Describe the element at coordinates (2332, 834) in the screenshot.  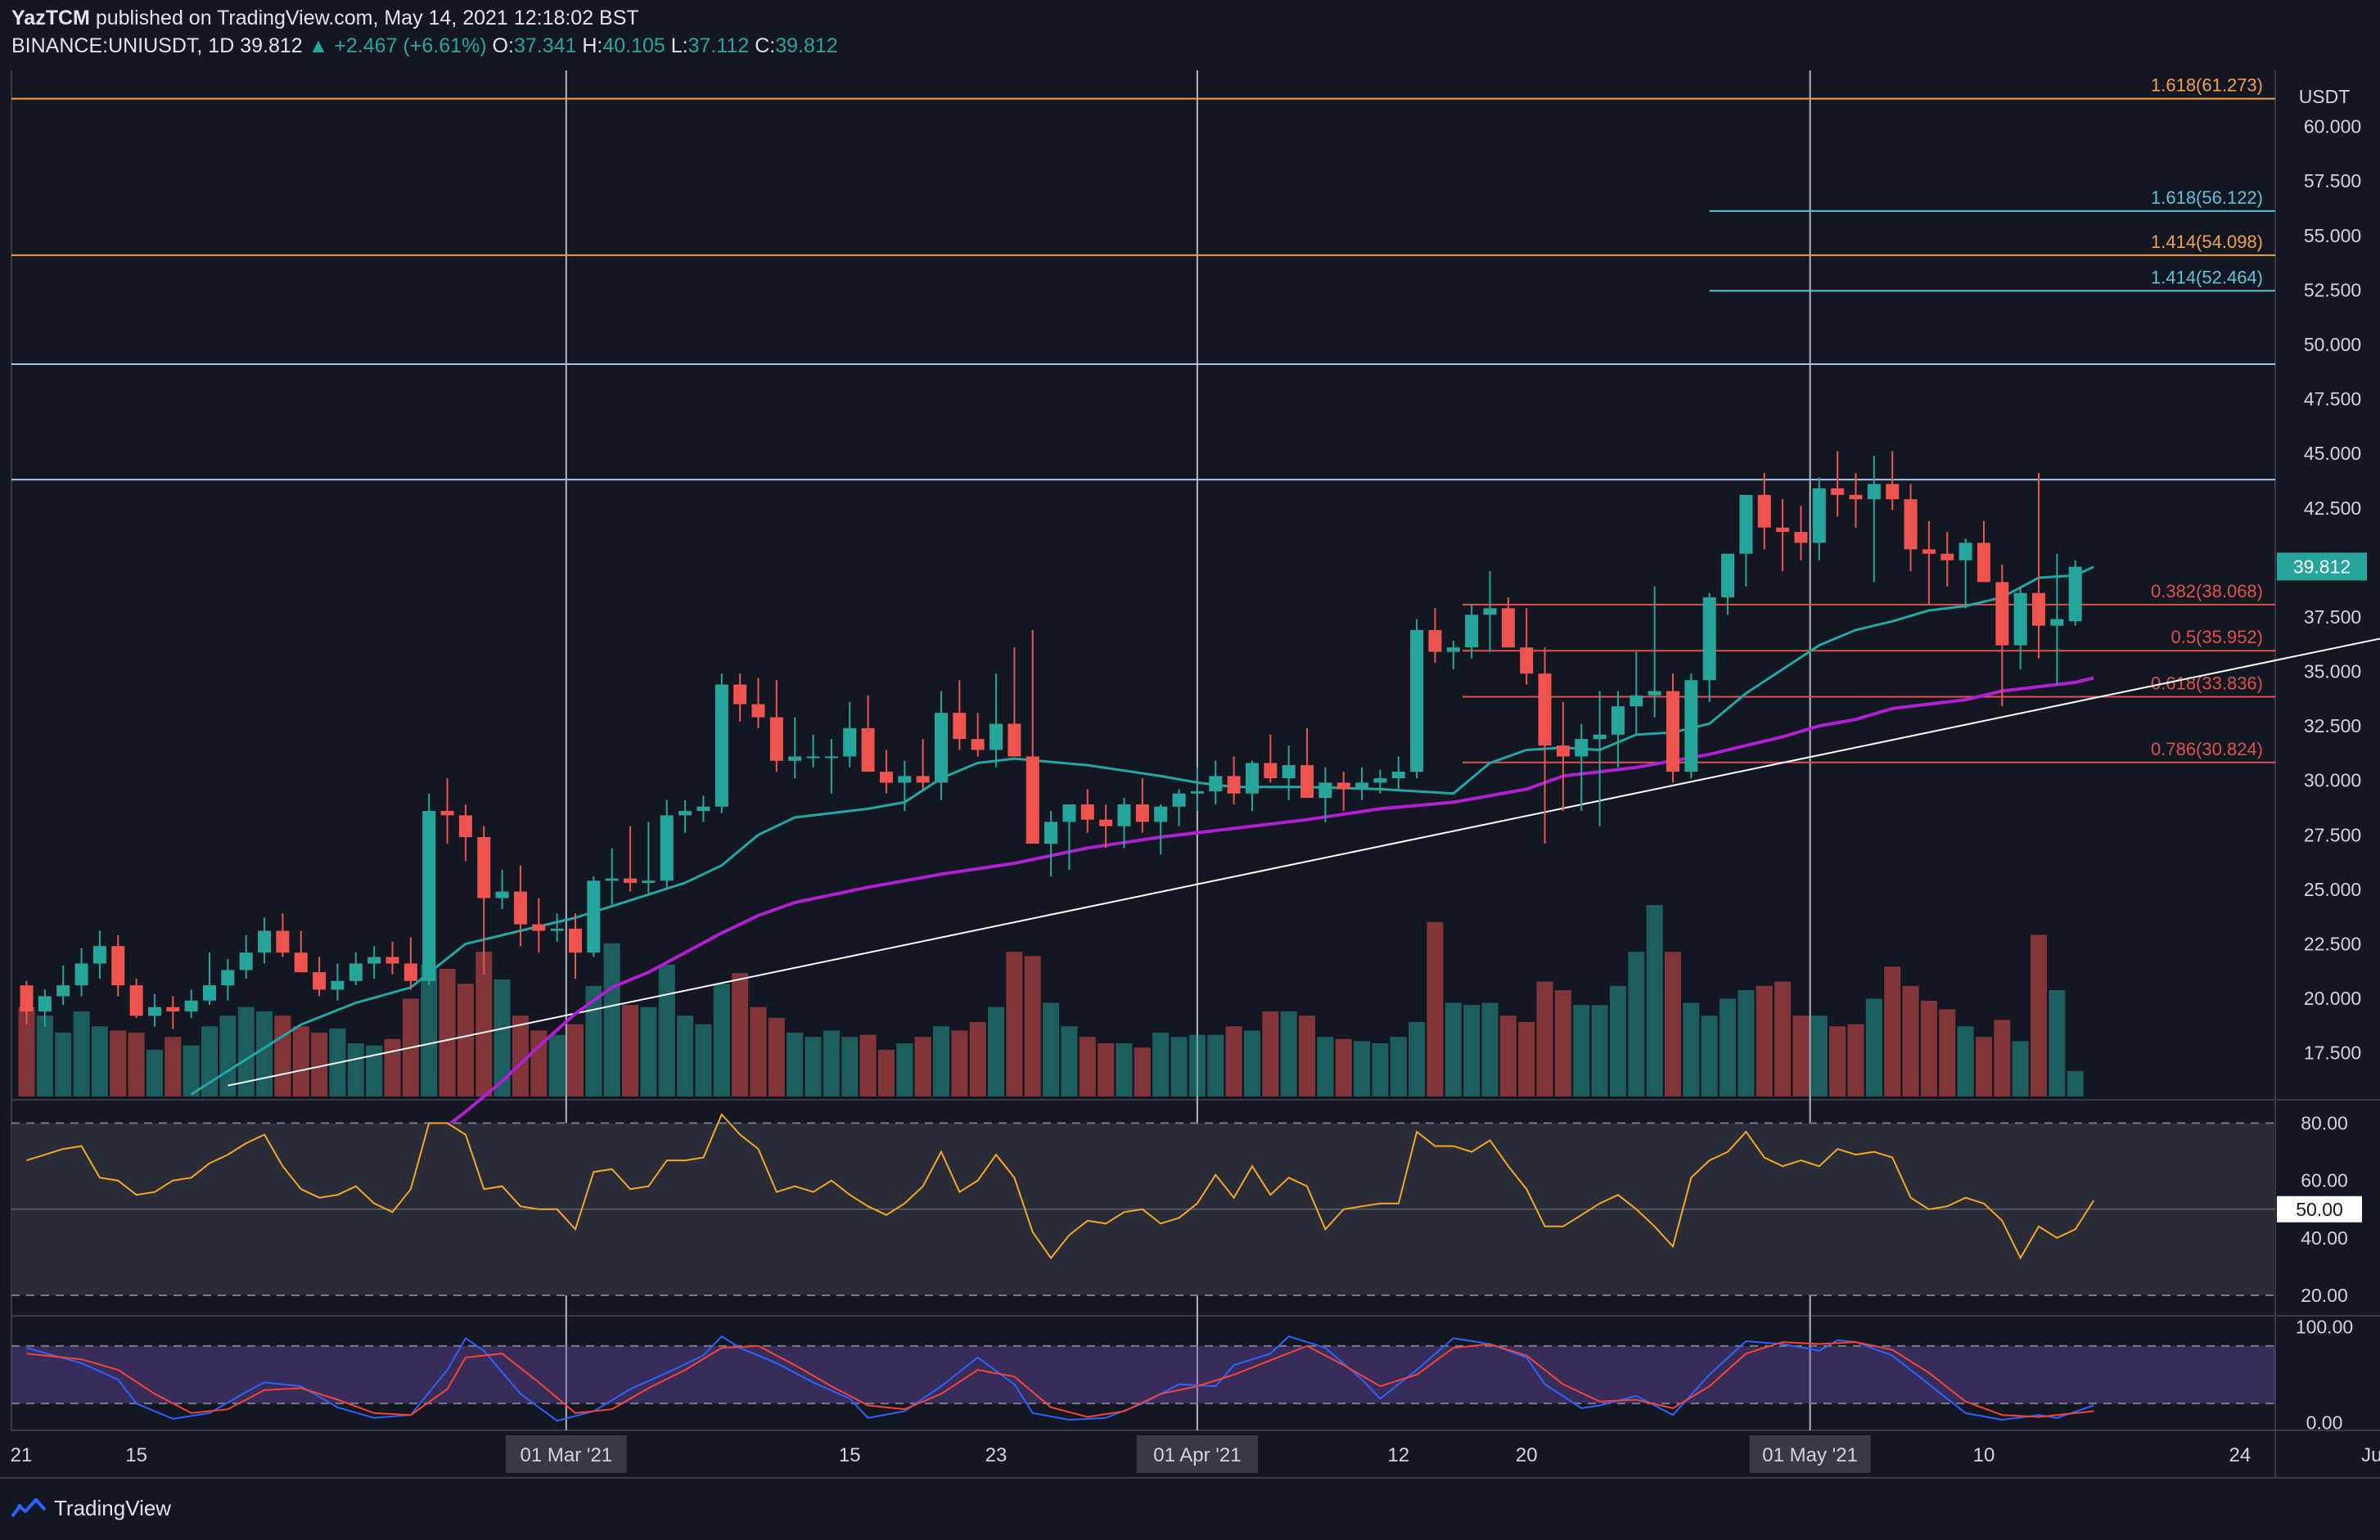
I see `price-tick-label: 27.500` at that location.